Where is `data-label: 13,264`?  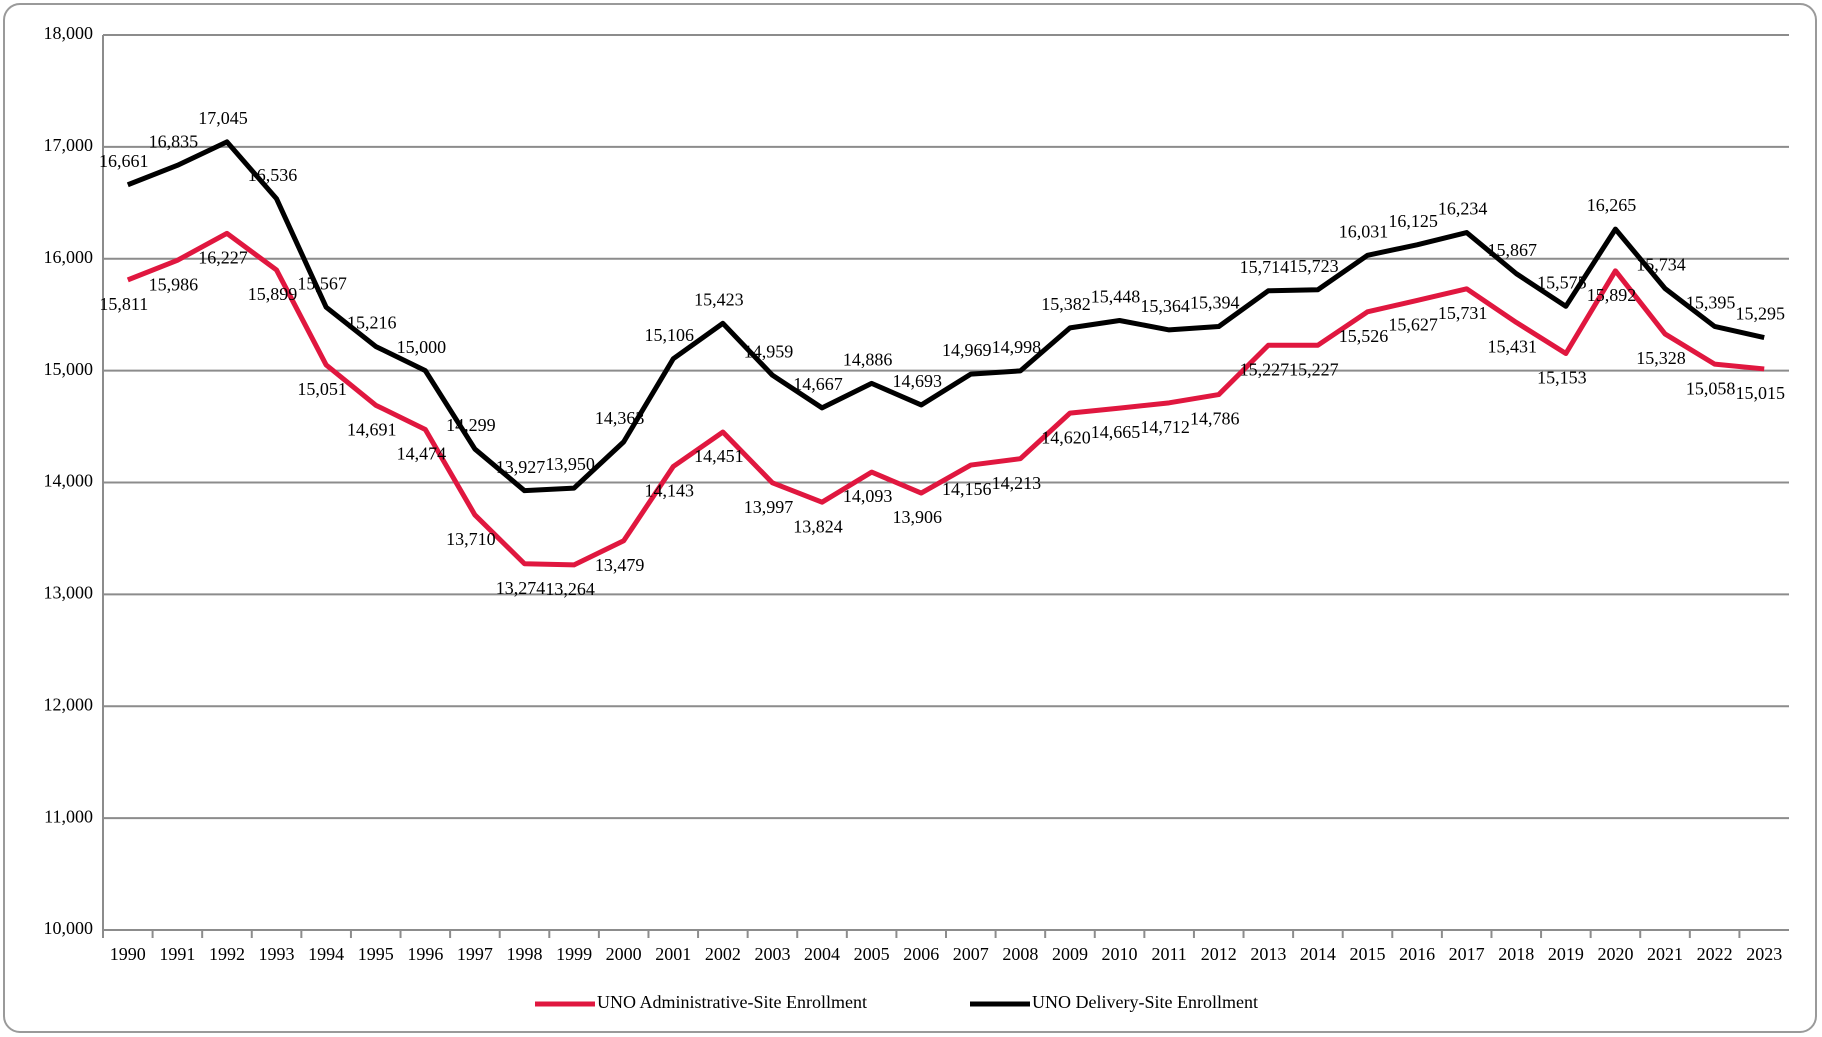
data-label: 13,264 is located at coordinates (570, 589).